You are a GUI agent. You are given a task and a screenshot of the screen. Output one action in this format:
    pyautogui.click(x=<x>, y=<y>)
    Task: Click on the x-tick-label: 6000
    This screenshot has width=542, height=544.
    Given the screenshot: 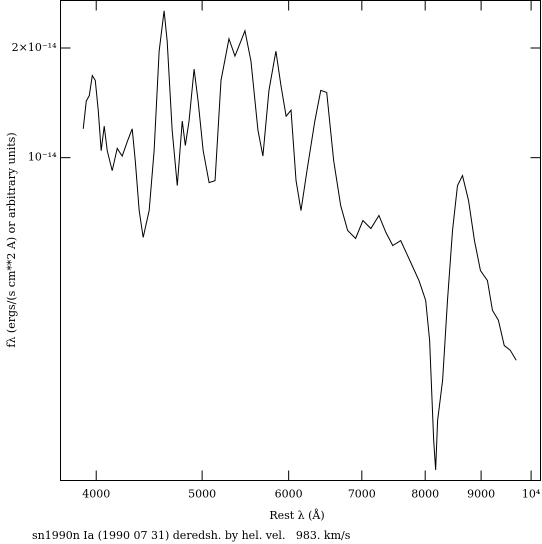 What is the action you would take?
    pyautogui.click(x=289, y=494)
    